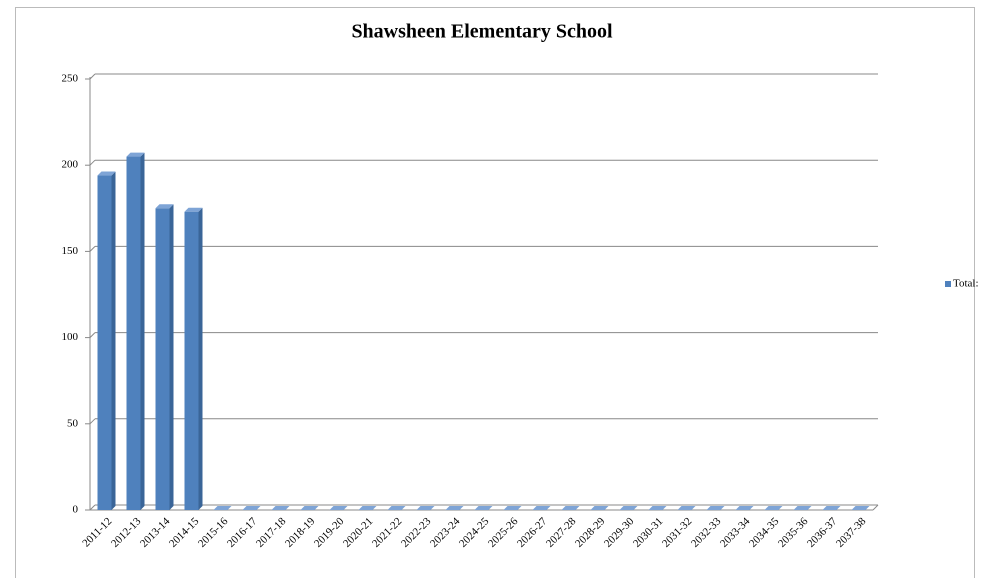 The width and height of the screenshot is (981, 583). What do you see at coordinates (73, 423) in the screenshot?
I see `y-tick-label: 50` at bounding box center [73, 423].